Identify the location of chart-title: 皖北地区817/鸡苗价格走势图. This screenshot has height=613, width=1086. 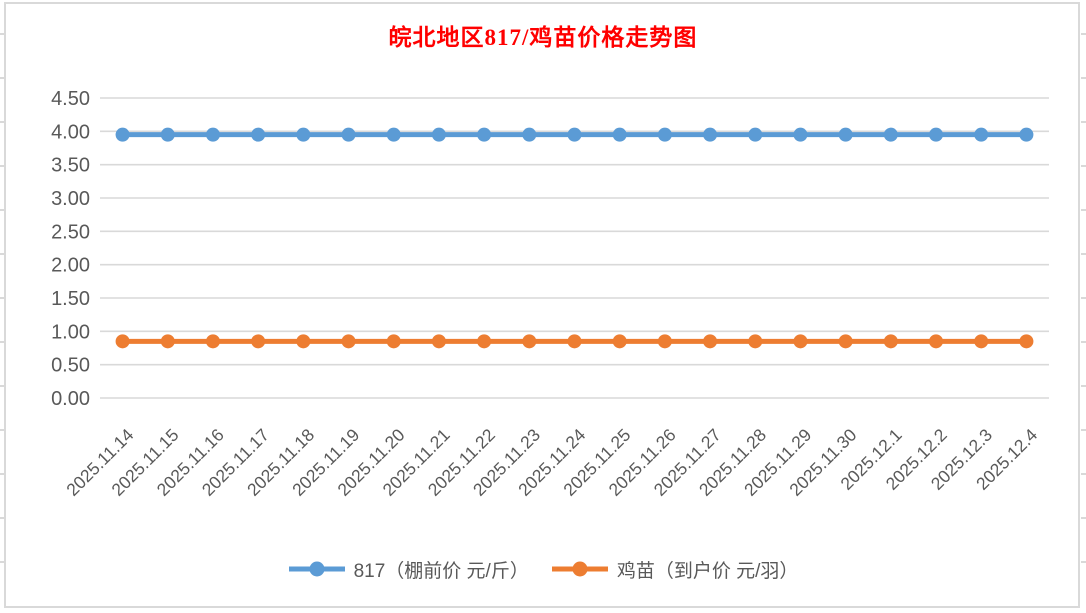
(543, 37).